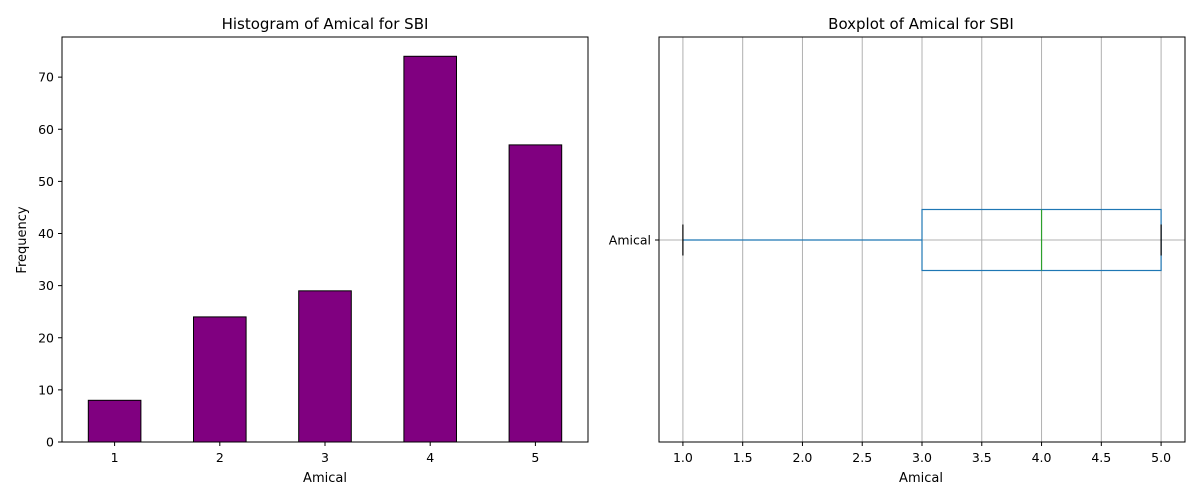 This screenshot has width=1200, height=500. What do you see at coordinates (1161, 457) in the screenshot?
I see `boxplot-x-tick-label: 5.0` at bounding box center [1161, 457].